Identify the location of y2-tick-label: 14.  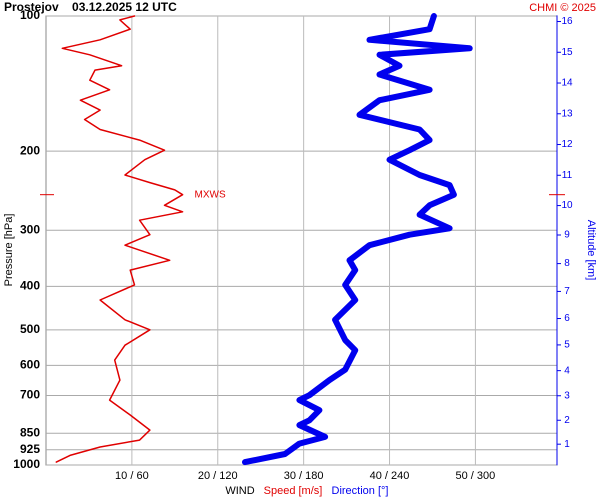
(567, 83).